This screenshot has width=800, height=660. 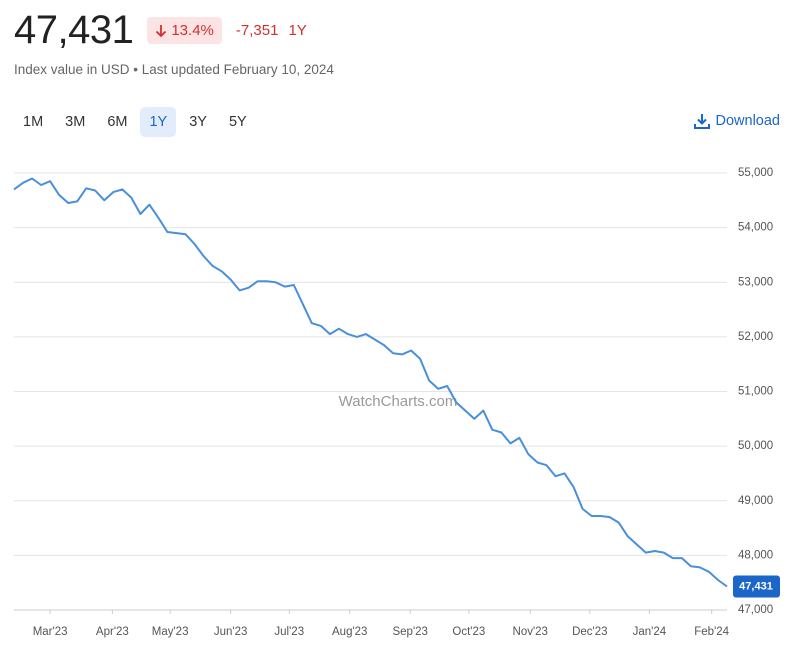 What do you see at coordinates (117, 122) in the screenshot?
I see `range-button: 6M` at bounding box center [117, 122].